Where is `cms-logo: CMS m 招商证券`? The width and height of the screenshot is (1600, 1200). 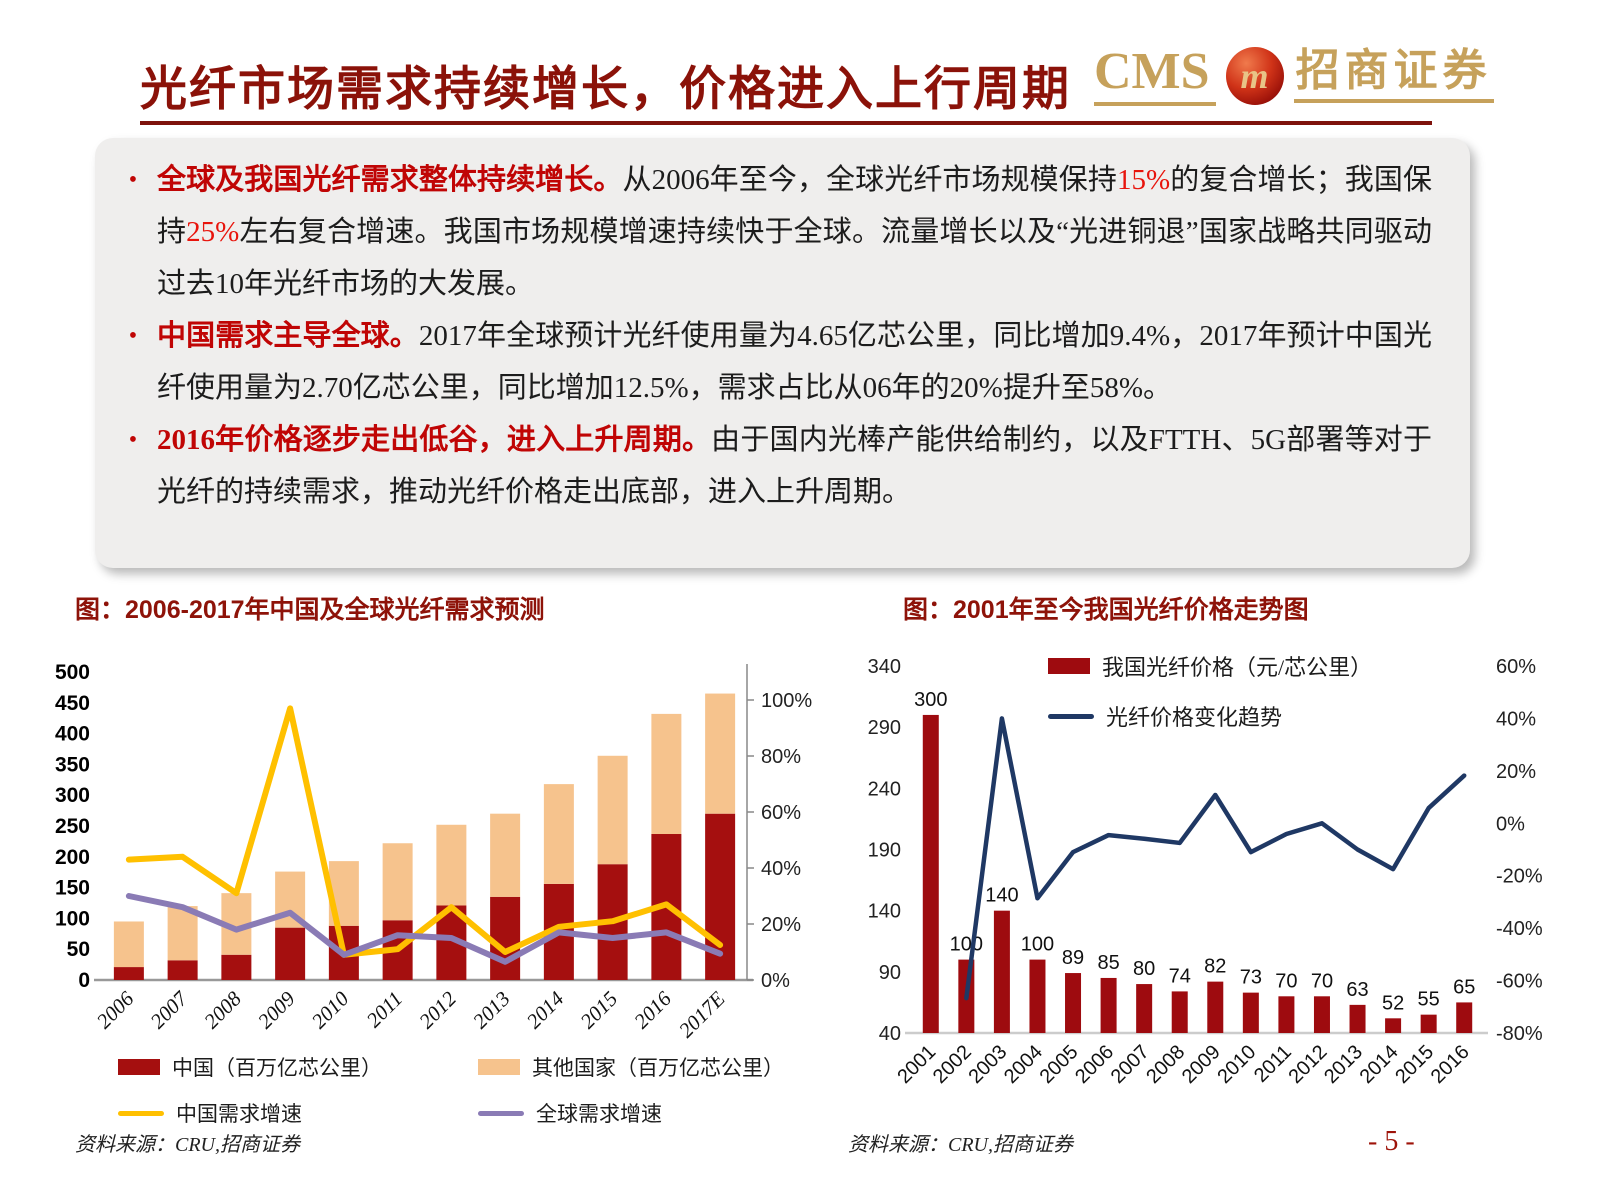
cms-logo: CMS m 招商证券 is located at coordinates (1294, 76).